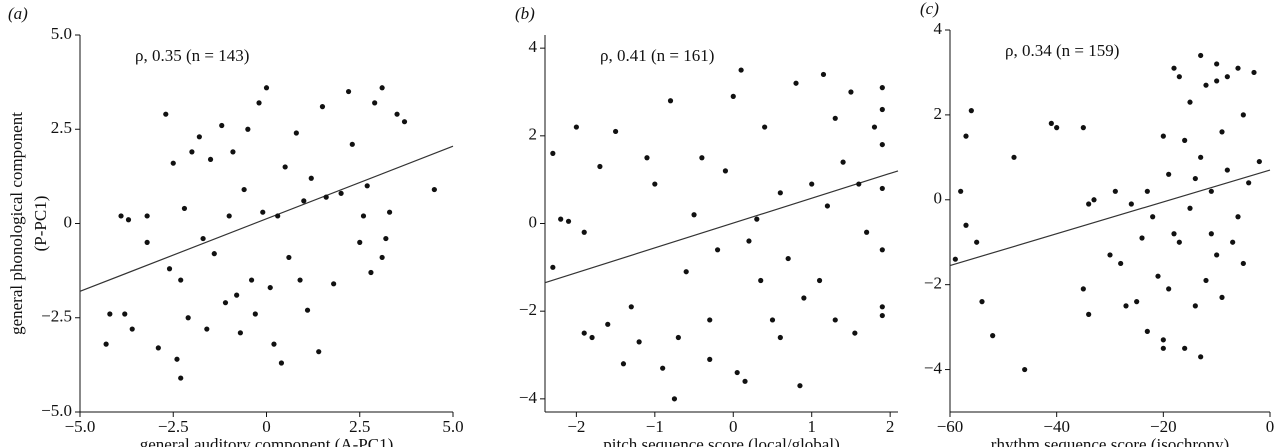  Describe the element at coordinates (533, 134) in the screenshot. I see `y-tick-label: 2` at that location.